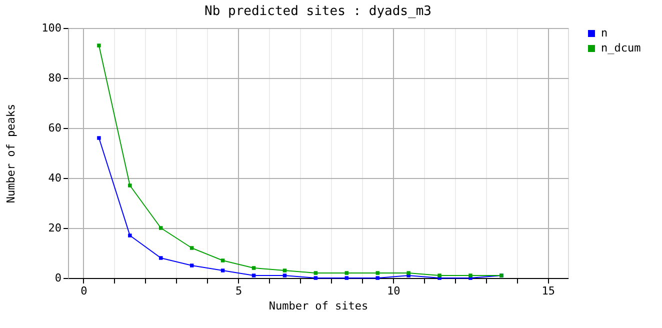  What do you see at coordinates (55, 228) in the screenshot?
I see `y-tick-label: 20` at bounding box center [55, 228].